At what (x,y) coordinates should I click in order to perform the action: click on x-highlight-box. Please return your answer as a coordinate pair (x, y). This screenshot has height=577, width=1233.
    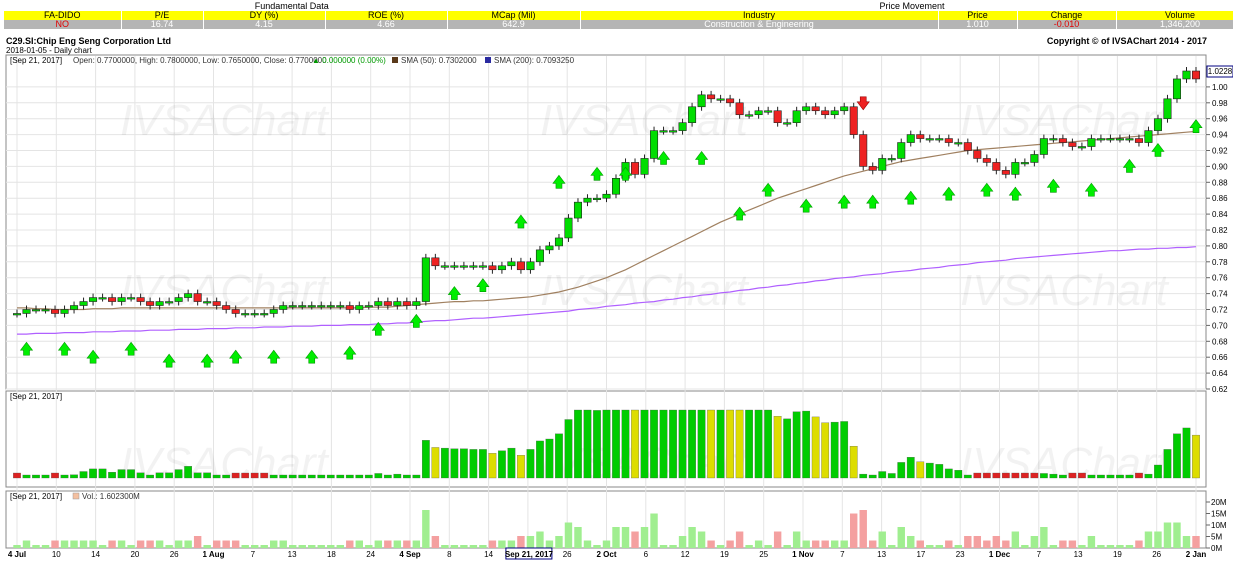
    Looking at the image, I should click on (529, 553).